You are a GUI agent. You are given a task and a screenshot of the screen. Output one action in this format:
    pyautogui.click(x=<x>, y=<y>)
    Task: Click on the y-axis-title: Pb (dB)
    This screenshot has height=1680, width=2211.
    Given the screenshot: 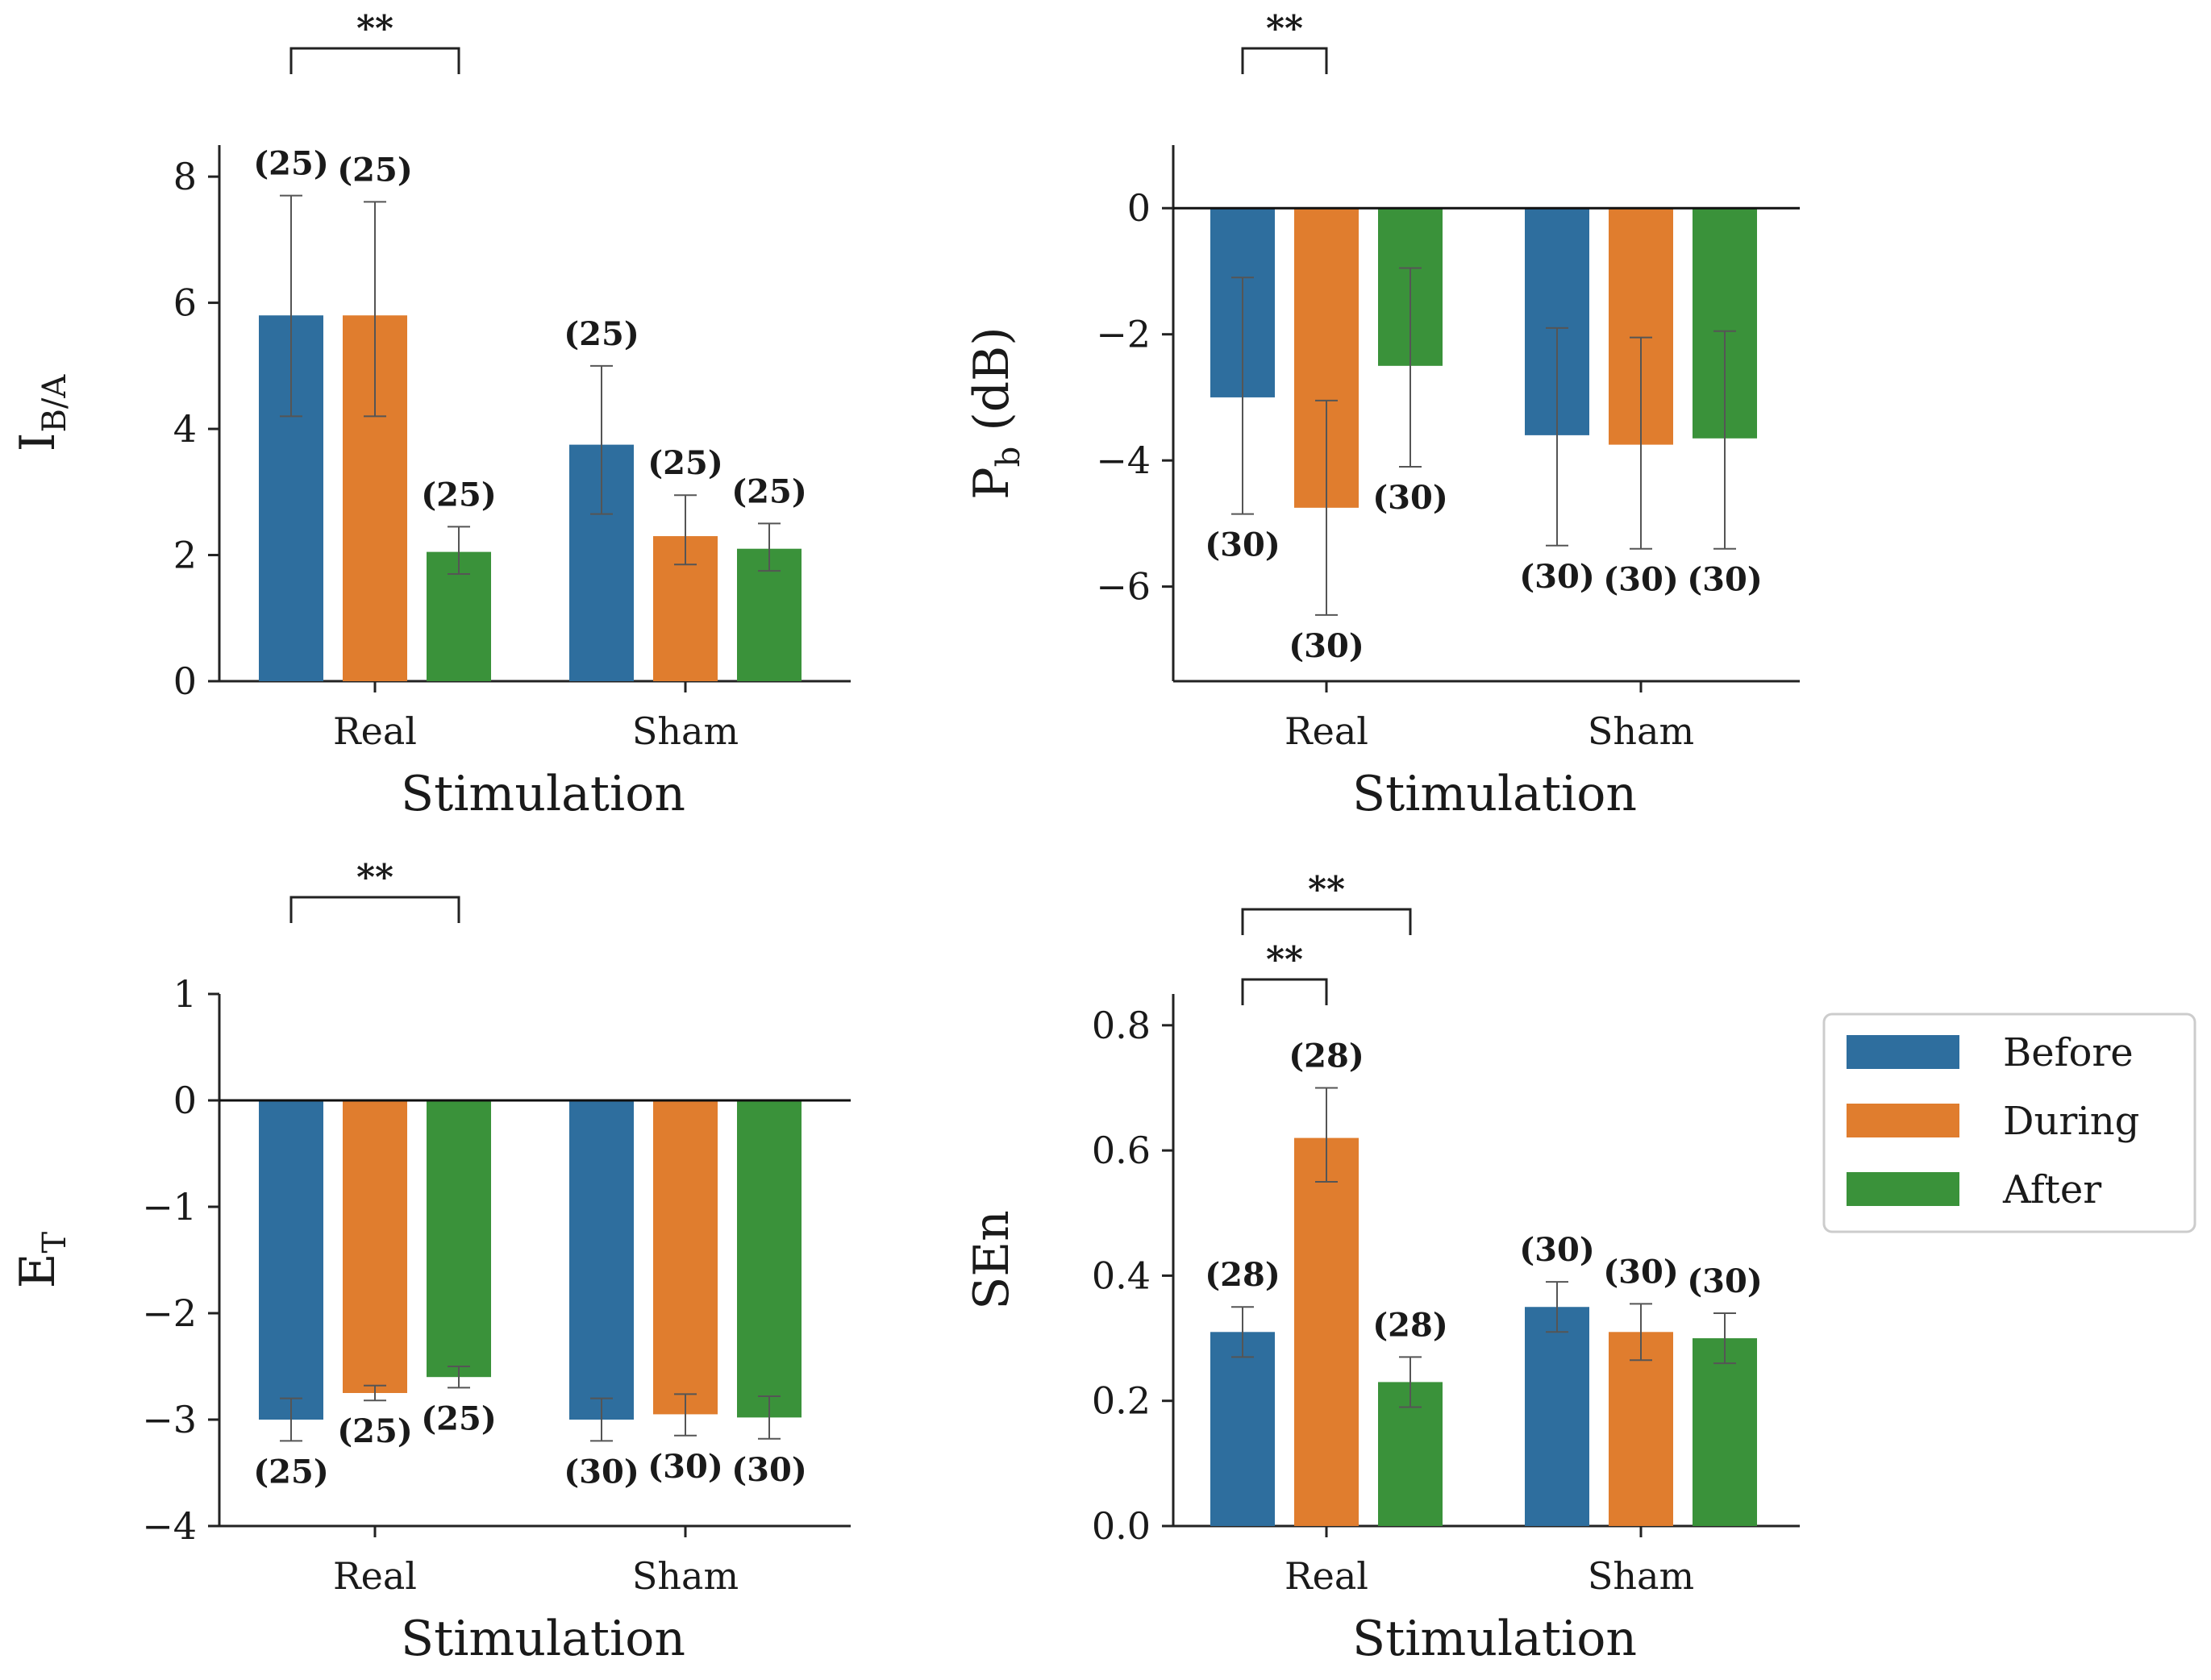 What is the action you would take?
    pyautogui.click(x=995, y=412)
    